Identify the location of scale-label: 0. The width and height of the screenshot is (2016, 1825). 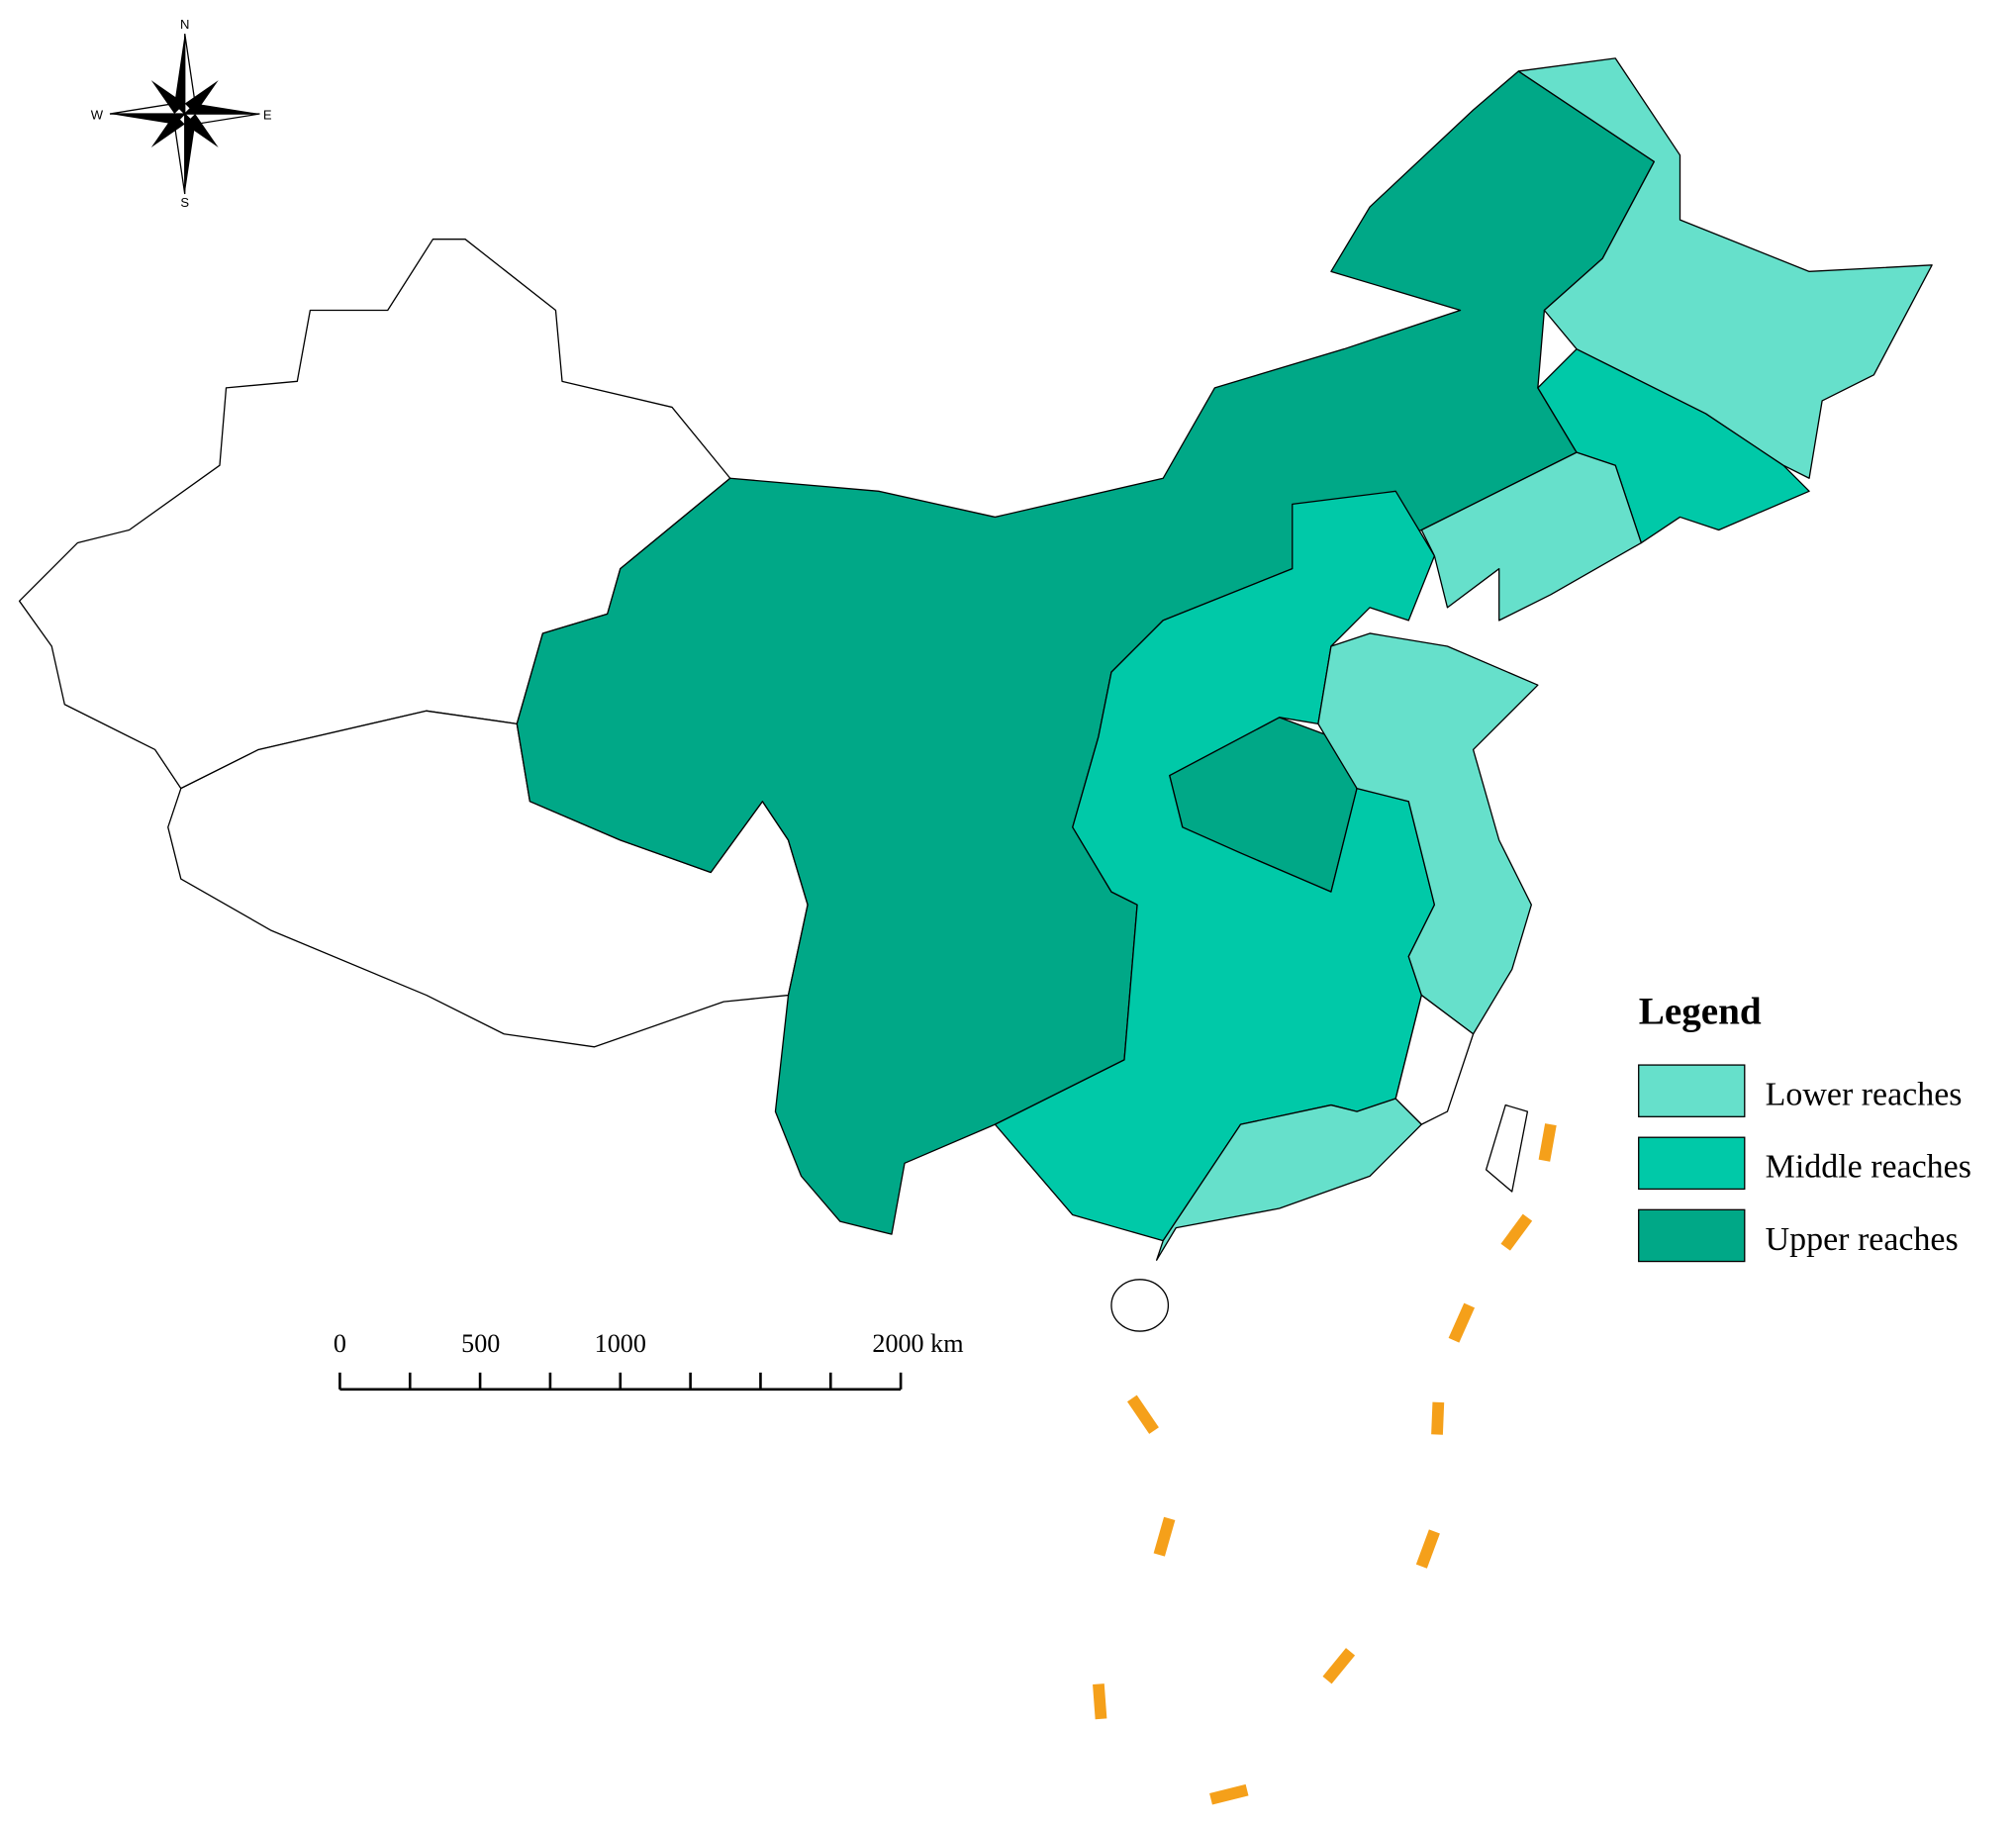
(340, 1343).